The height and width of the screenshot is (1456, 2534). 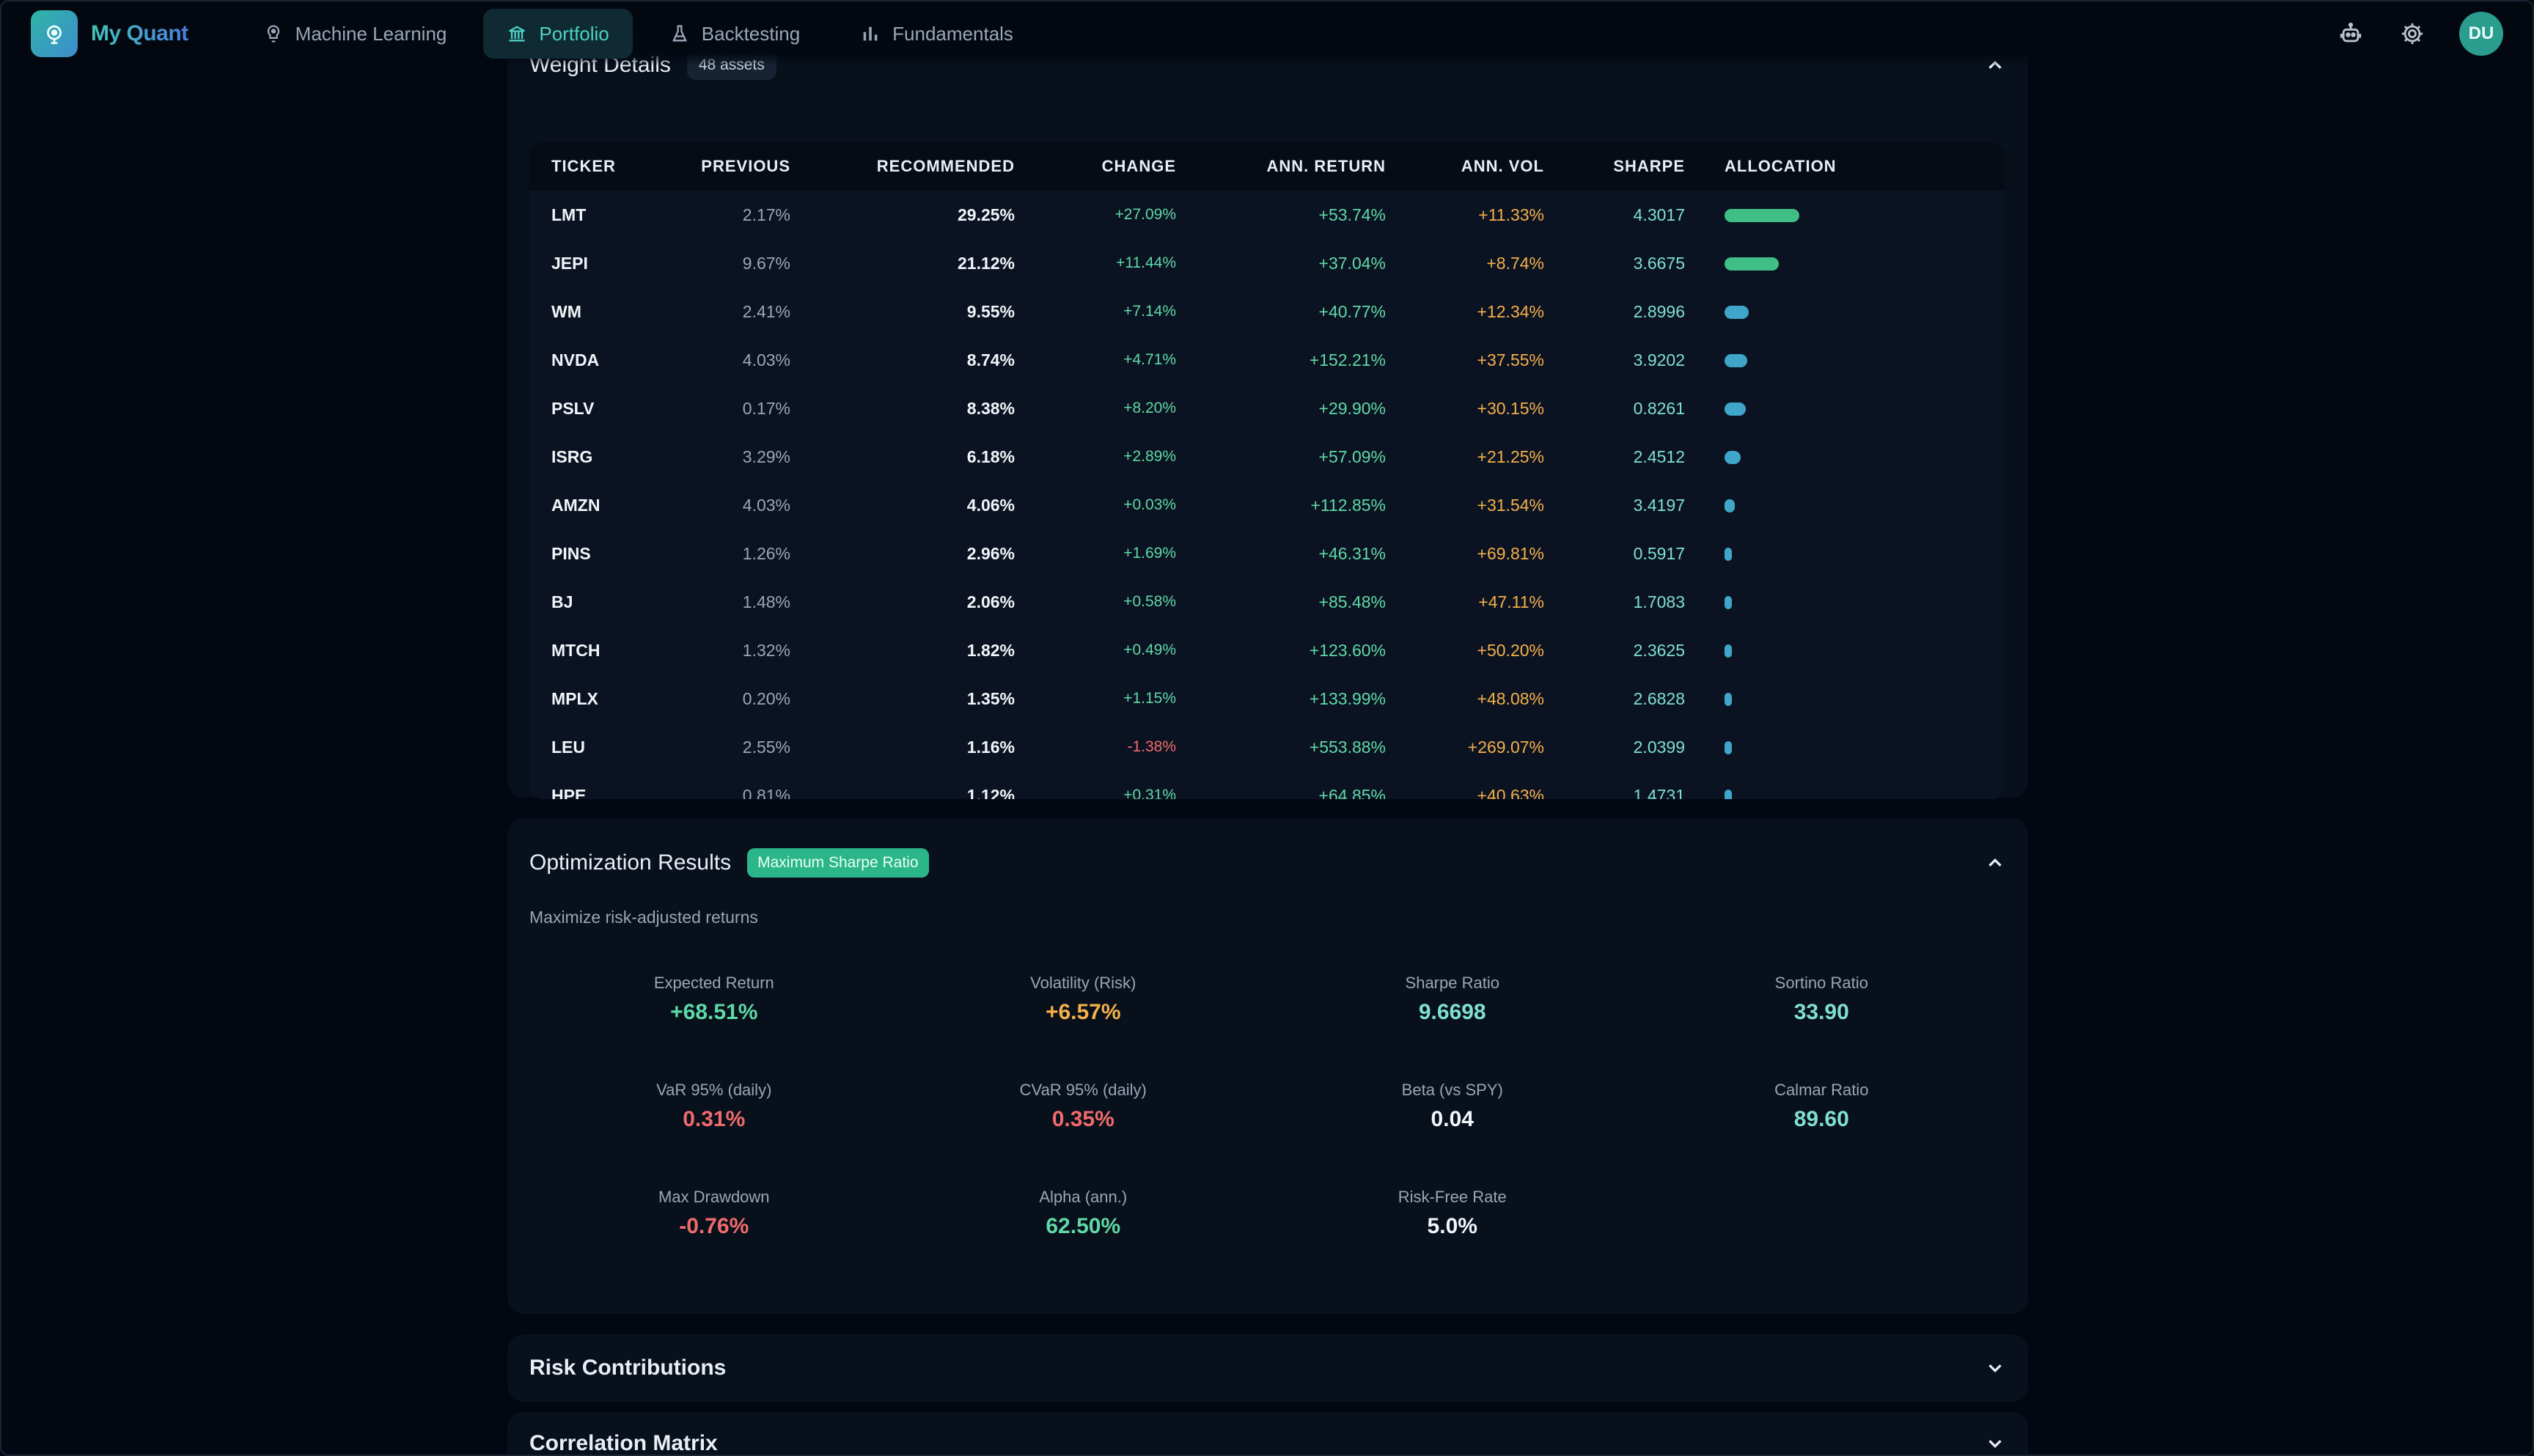 What do you see at coordinates (990, 792) in the screenshot?
I see `recommended-cell: 1.12%` at bounding box center [990, 792].